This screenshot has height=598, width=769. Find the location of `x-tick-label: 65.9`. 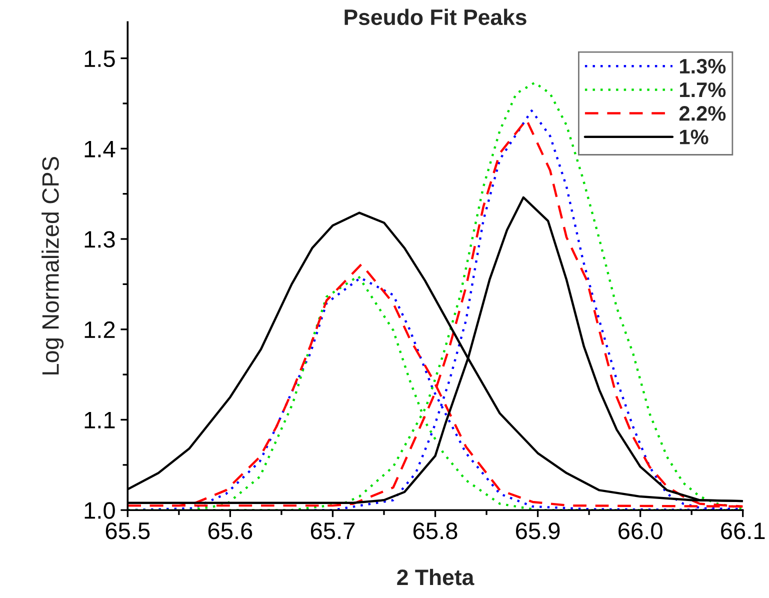

x-tick-label: 65.9 is located at coordinates (538, 531).